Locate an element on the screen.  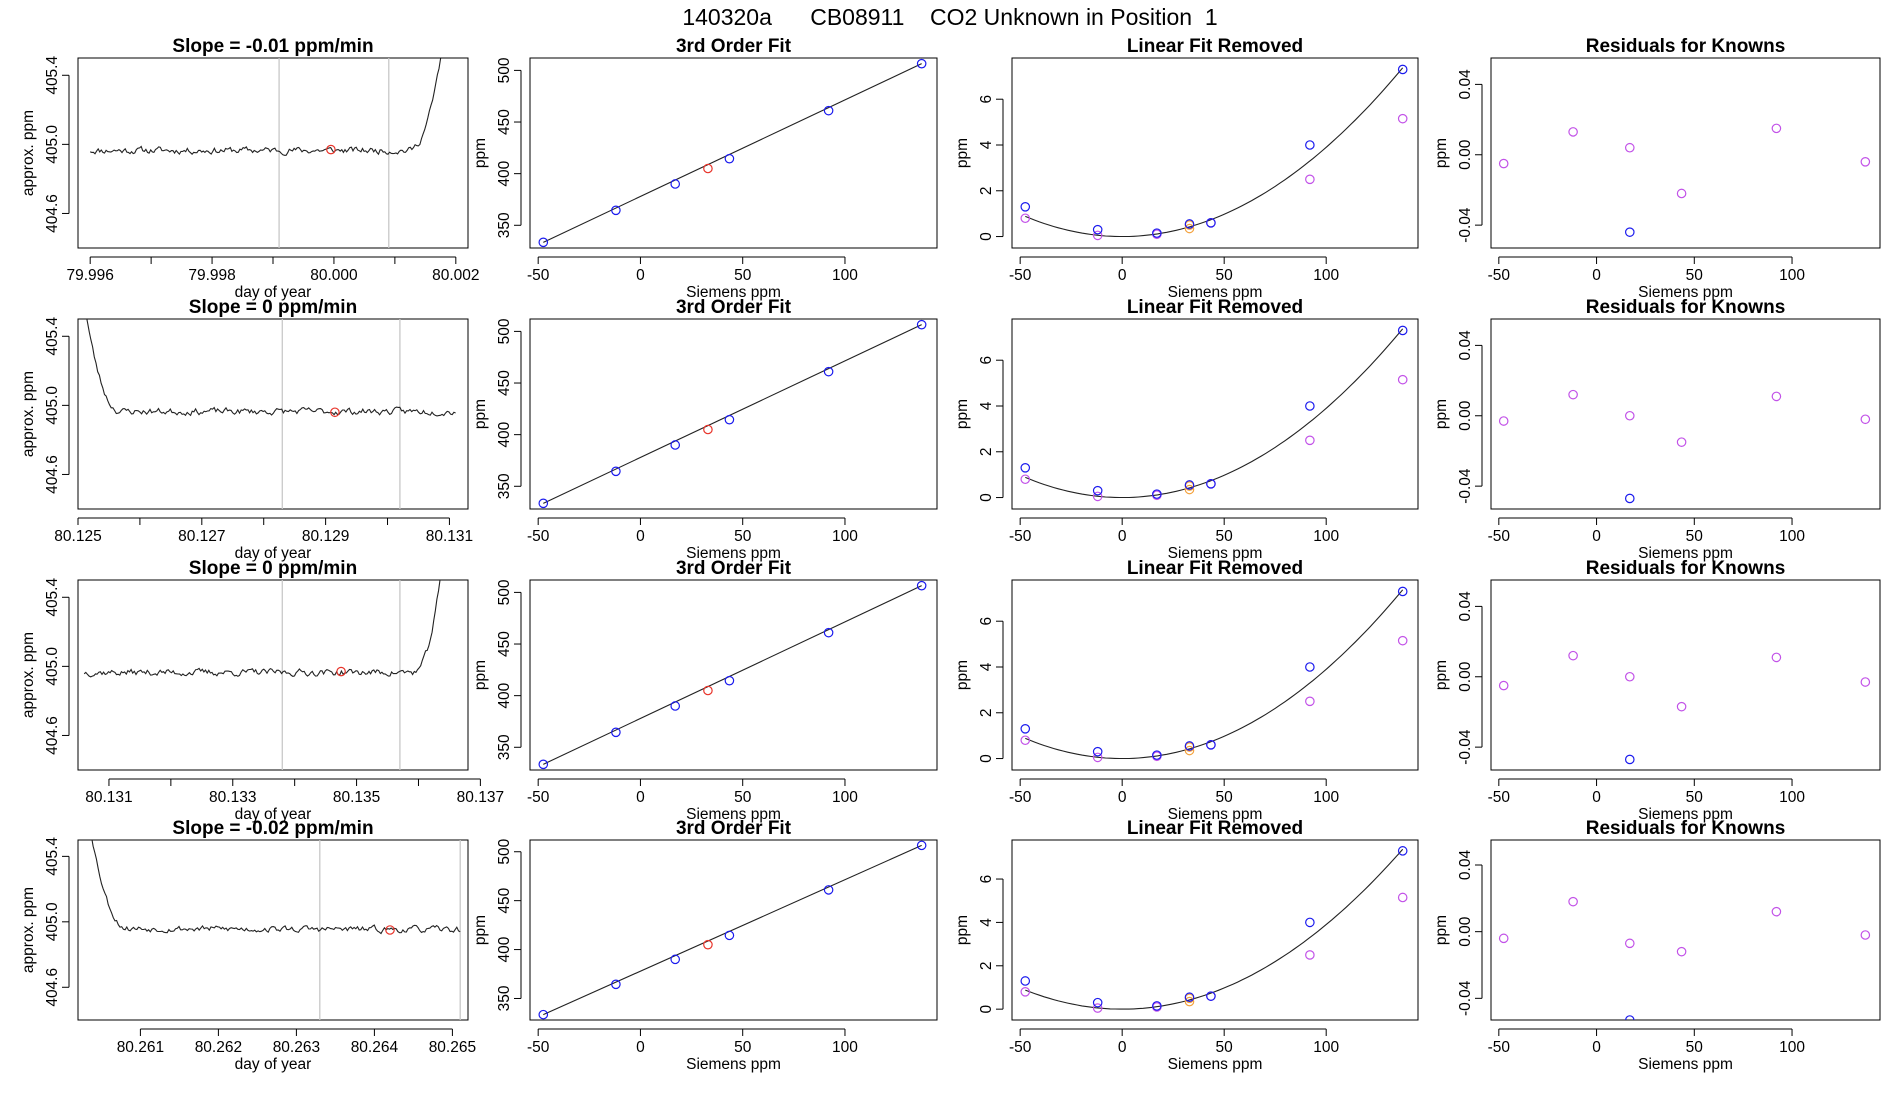
y-axis-label: approx. ppm is located at coordinates (28, 153).